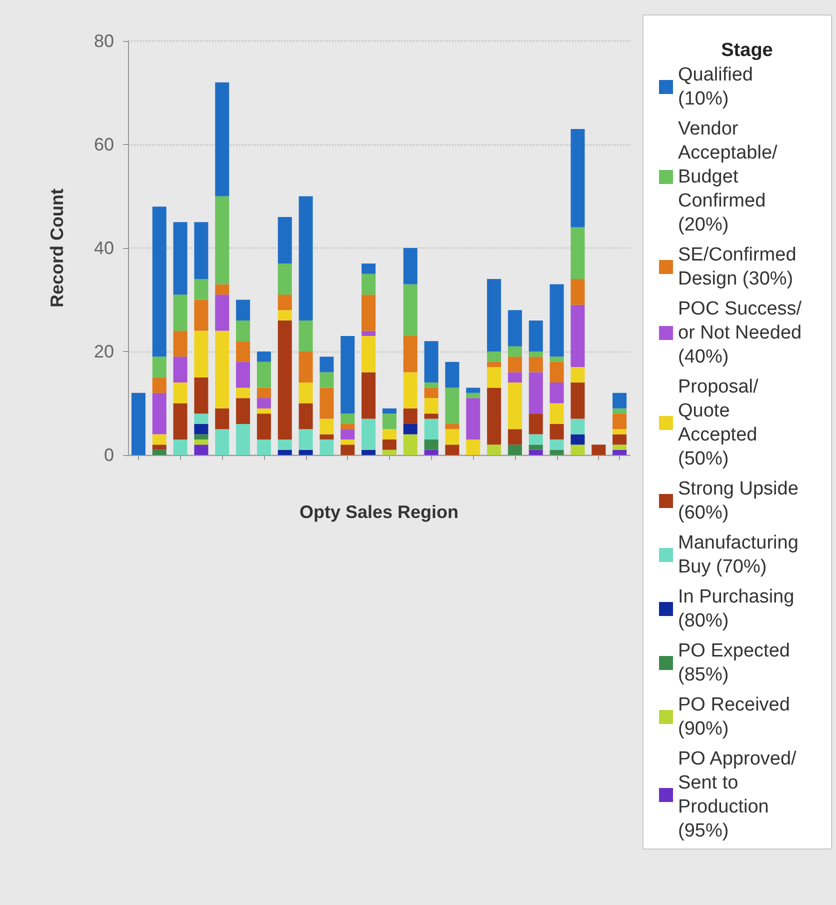 This screenshot has height=905, width=836. Describe the element at coordinates (740, 333) in the screenshot. I see `legend-label: POC Success/or Not Needed (40%)` at that location.